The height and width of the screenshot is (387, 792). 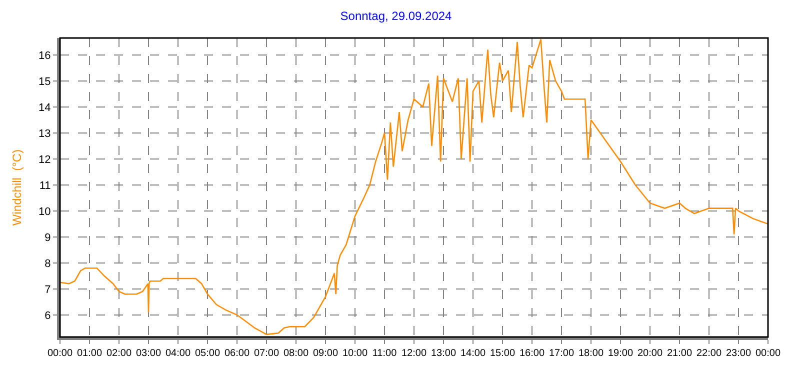 I want to click on x-tick-label: 10:00, so click(x=355, y=353).